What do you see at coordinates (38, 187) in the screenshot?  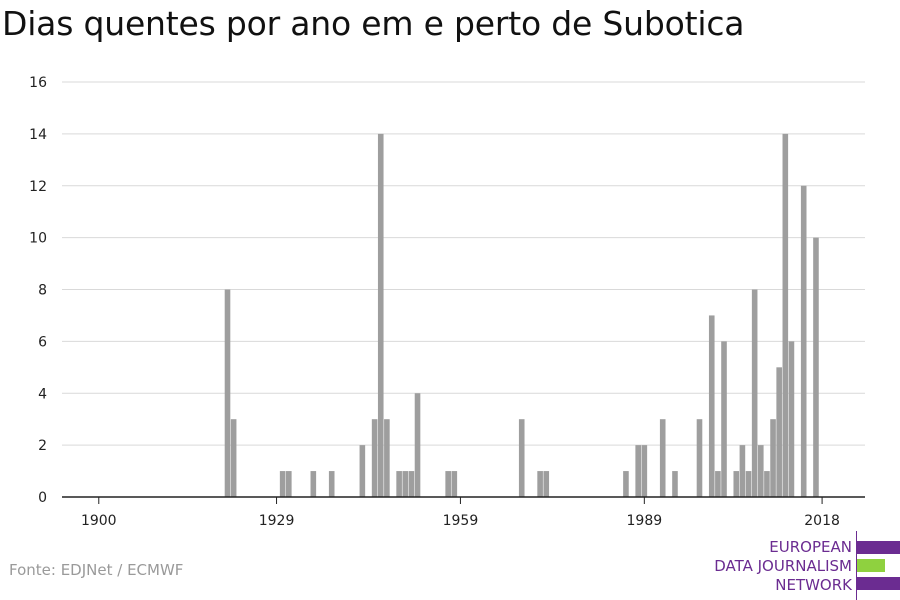 I see `y-tick-label: 12` at bounding box center [38, 187].